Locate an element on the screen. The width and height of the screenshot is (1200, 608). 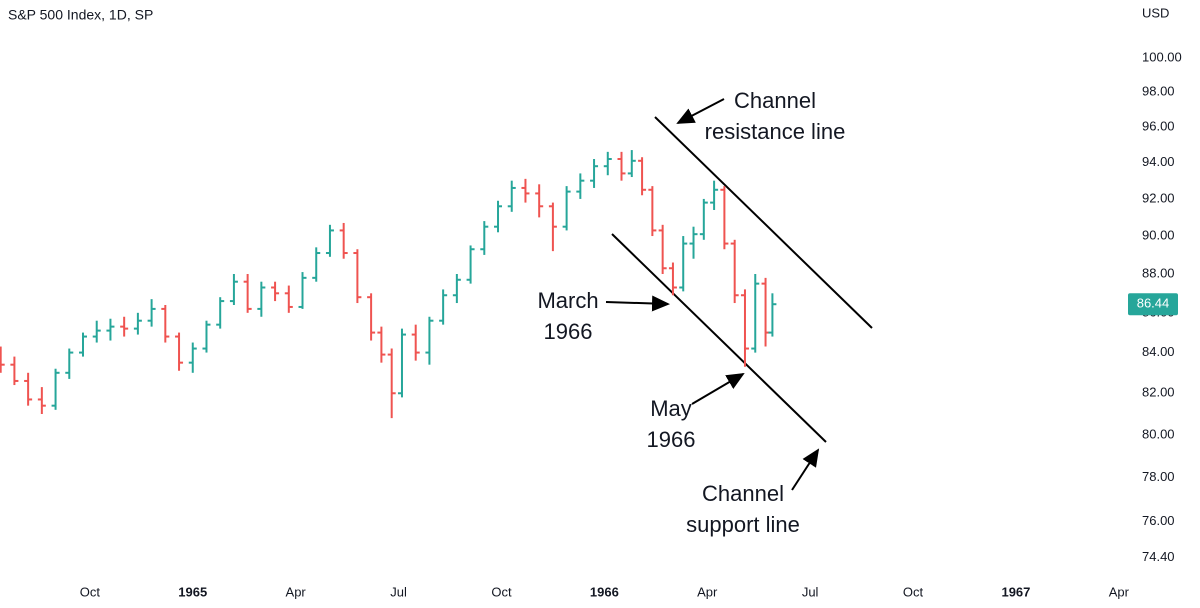
y-tick-label: 96.00 is located at coordinates (1158, 125).